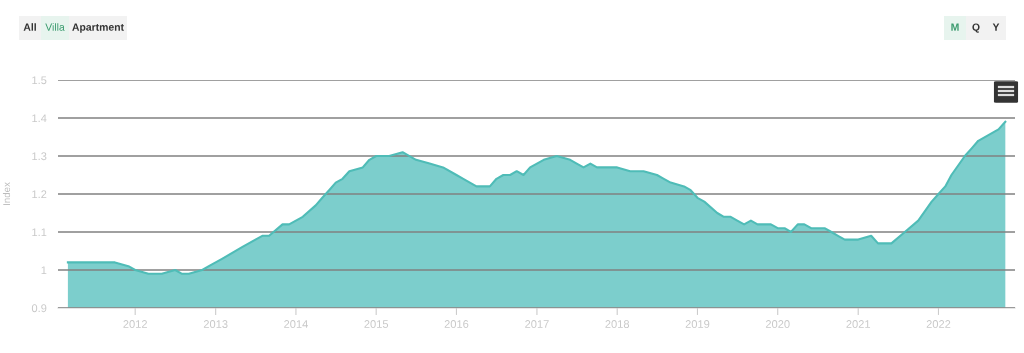  Describe the element at coordinates (98, 28) in the screenshot. I see `text: Apartment` at that location.